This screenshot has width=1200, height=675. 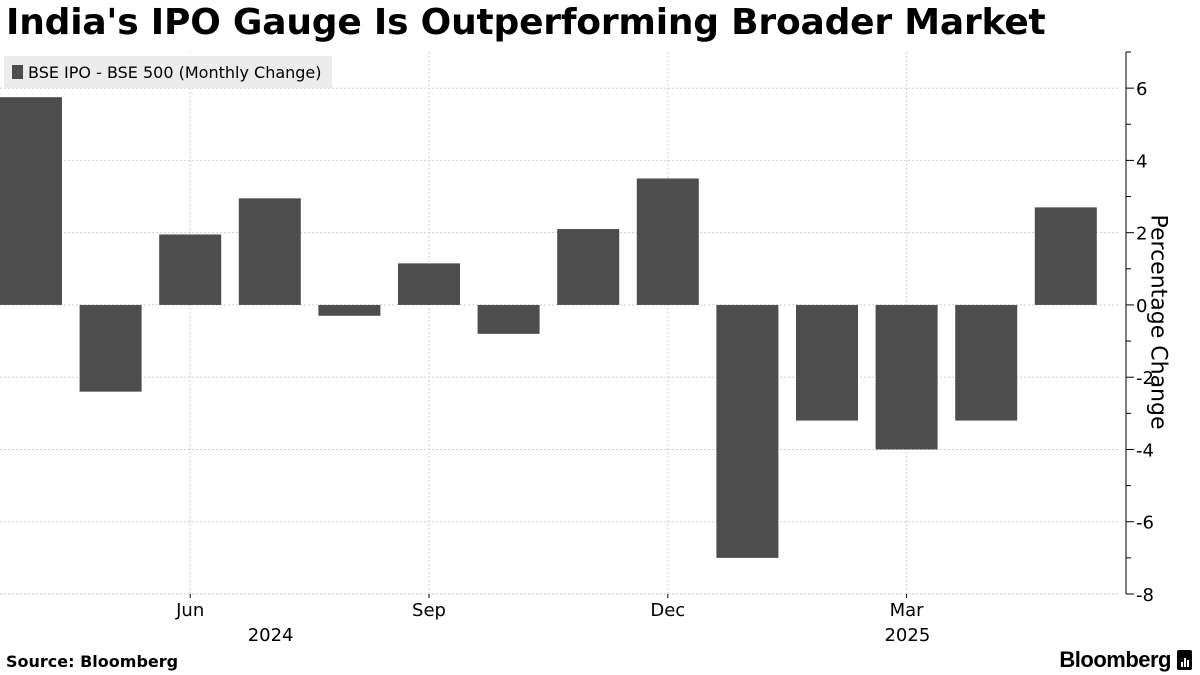 I want to click on y-tick-label: -6, so click(x=1145, y=523).